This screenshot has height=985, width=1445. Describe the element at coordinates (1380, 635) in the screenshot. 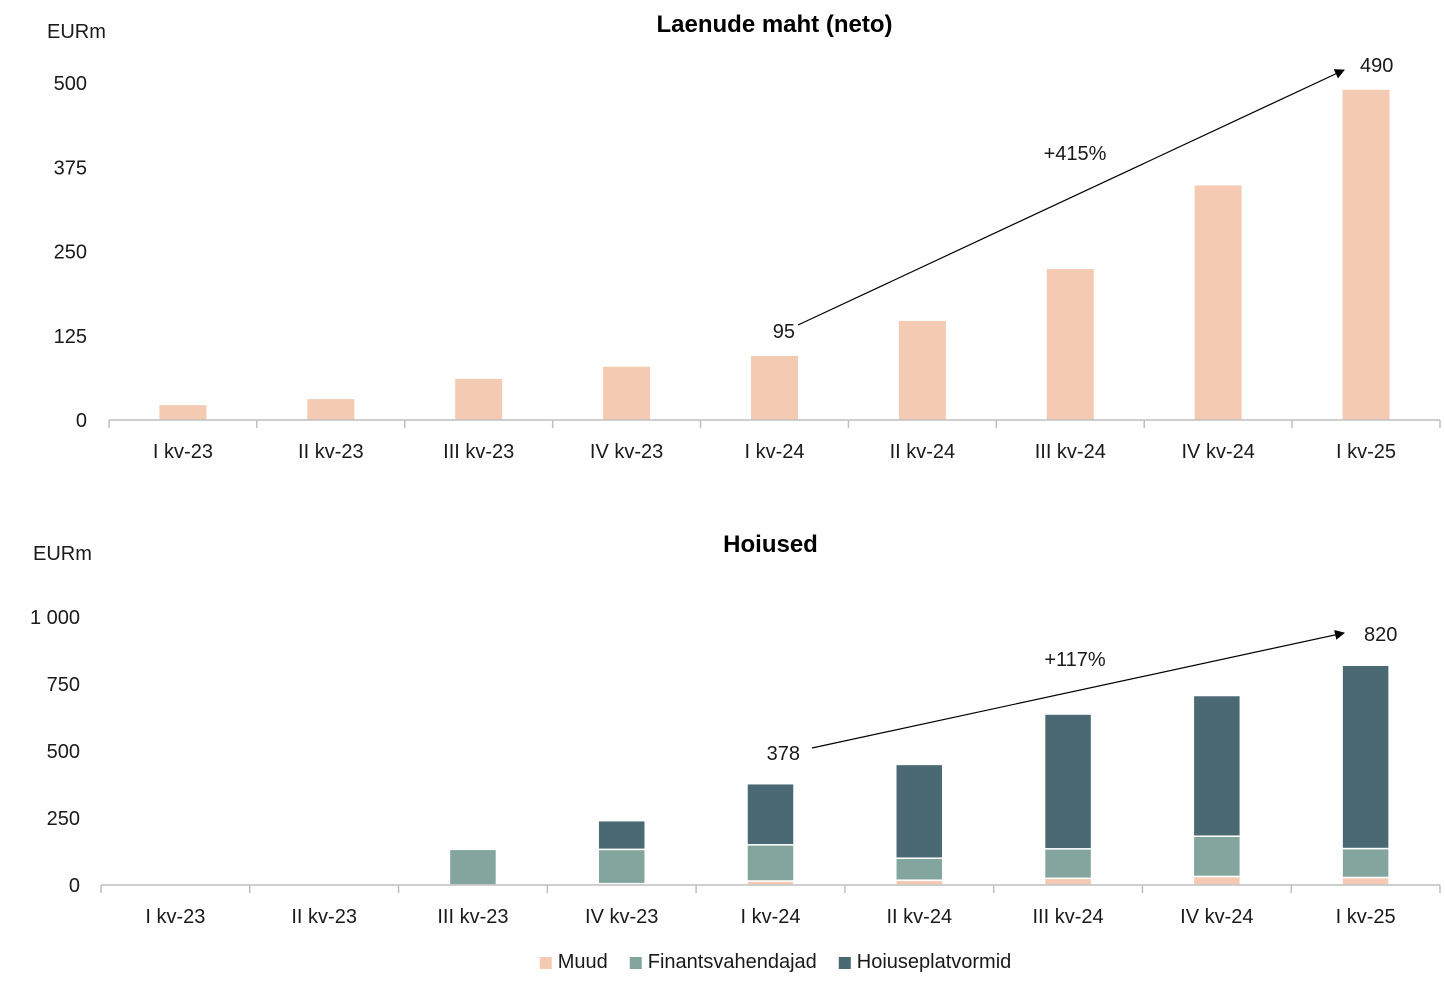

I see `annotation-end-label: 820` at that location.